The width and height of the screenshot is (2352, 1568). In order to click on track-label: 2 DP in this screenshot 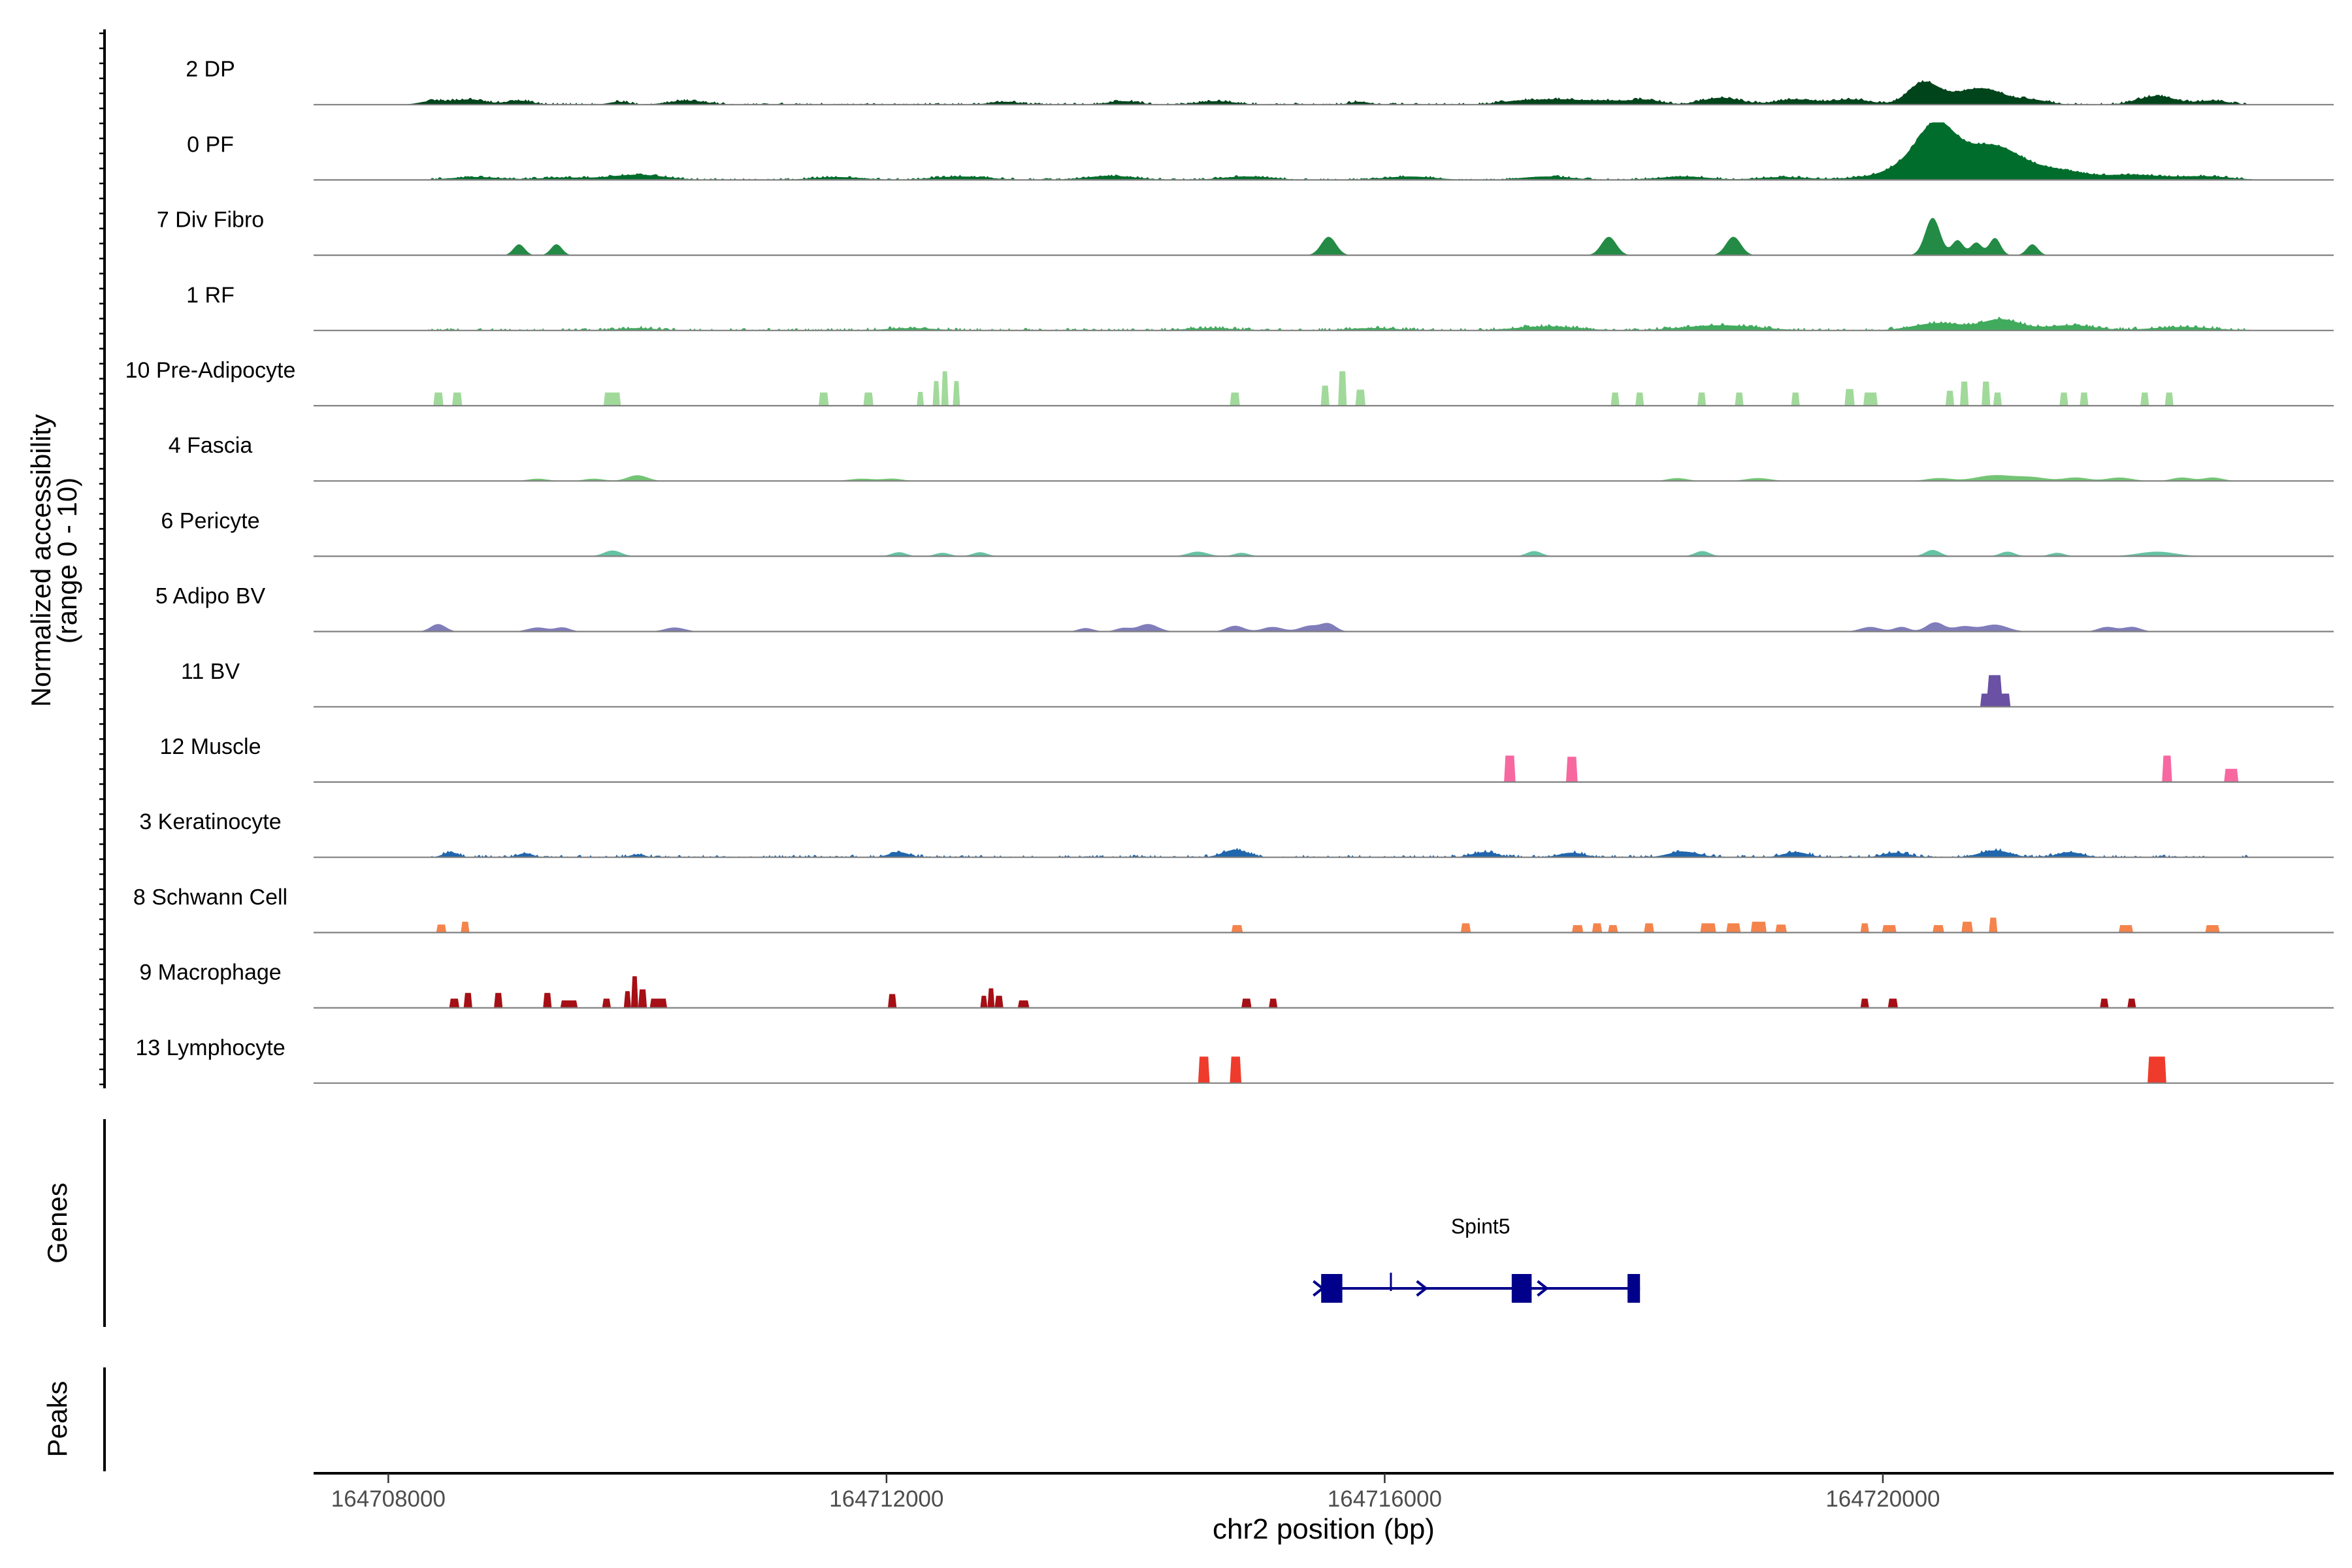, I will do `click(210, 69)`.